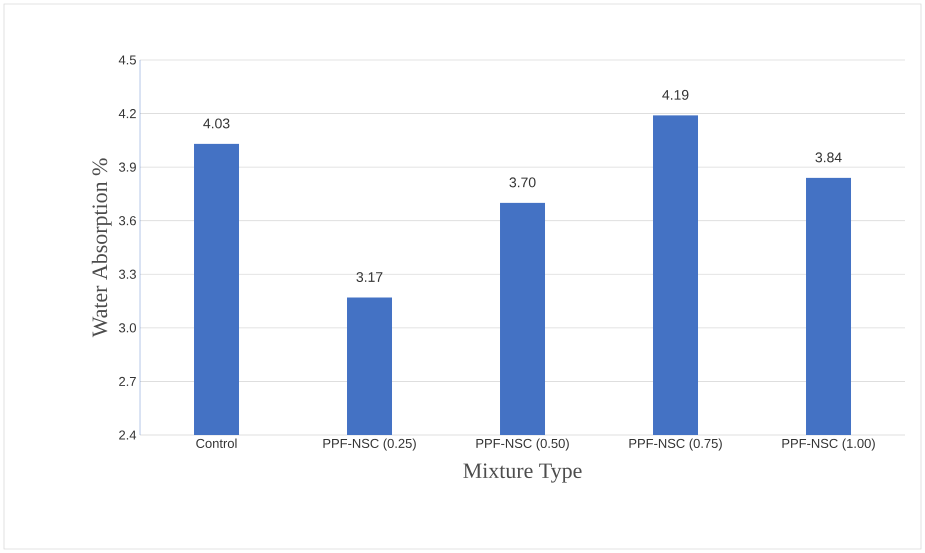  What do you see at coordinates (216, 123) in the screenshot?
I see `data-label: 4.03` at bounding box center [216, 123].